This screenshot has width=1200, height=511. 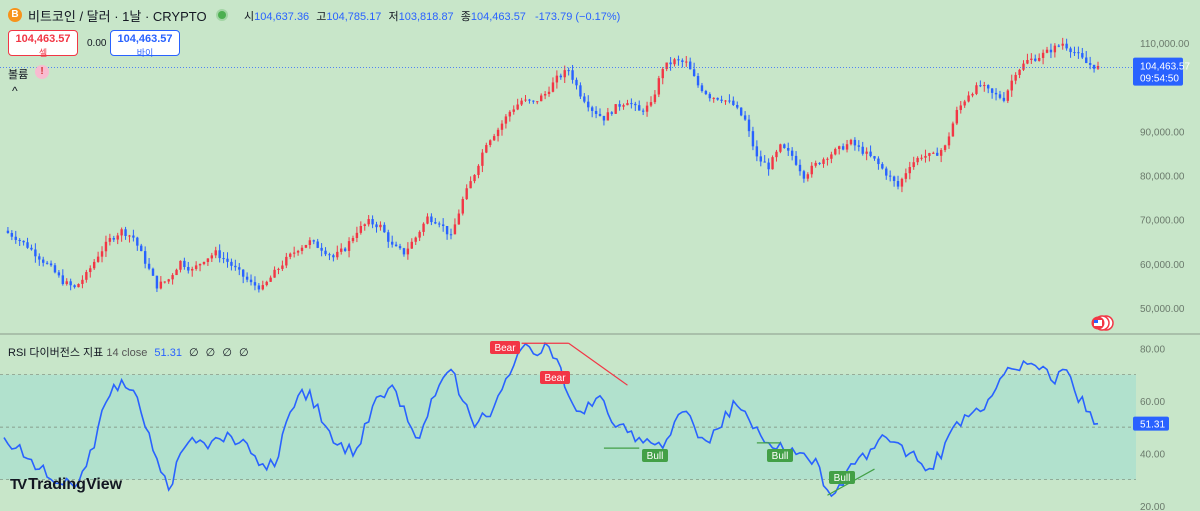 I want to click on buy-button: 104,463.57 바이, so click(x=145, y=44).